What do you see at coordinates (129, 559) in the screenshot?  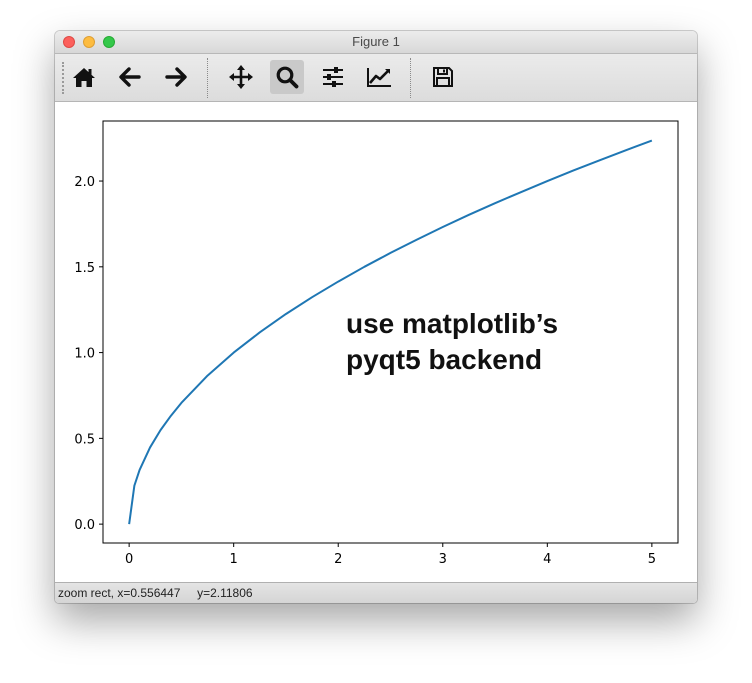 I see `x-tick-label: 0` at bounding box center [129, 559].